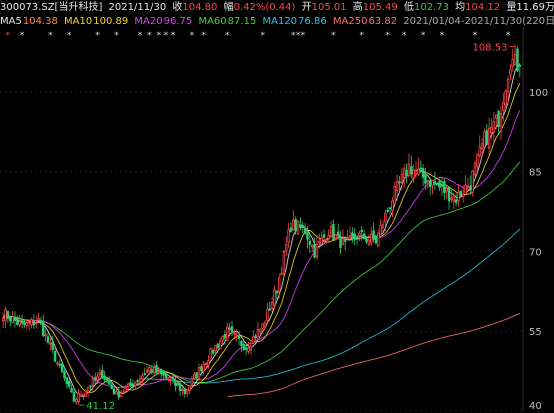 This screenshot has width=554, height=413. I want to click on high-label: 高, so click(357, 7).